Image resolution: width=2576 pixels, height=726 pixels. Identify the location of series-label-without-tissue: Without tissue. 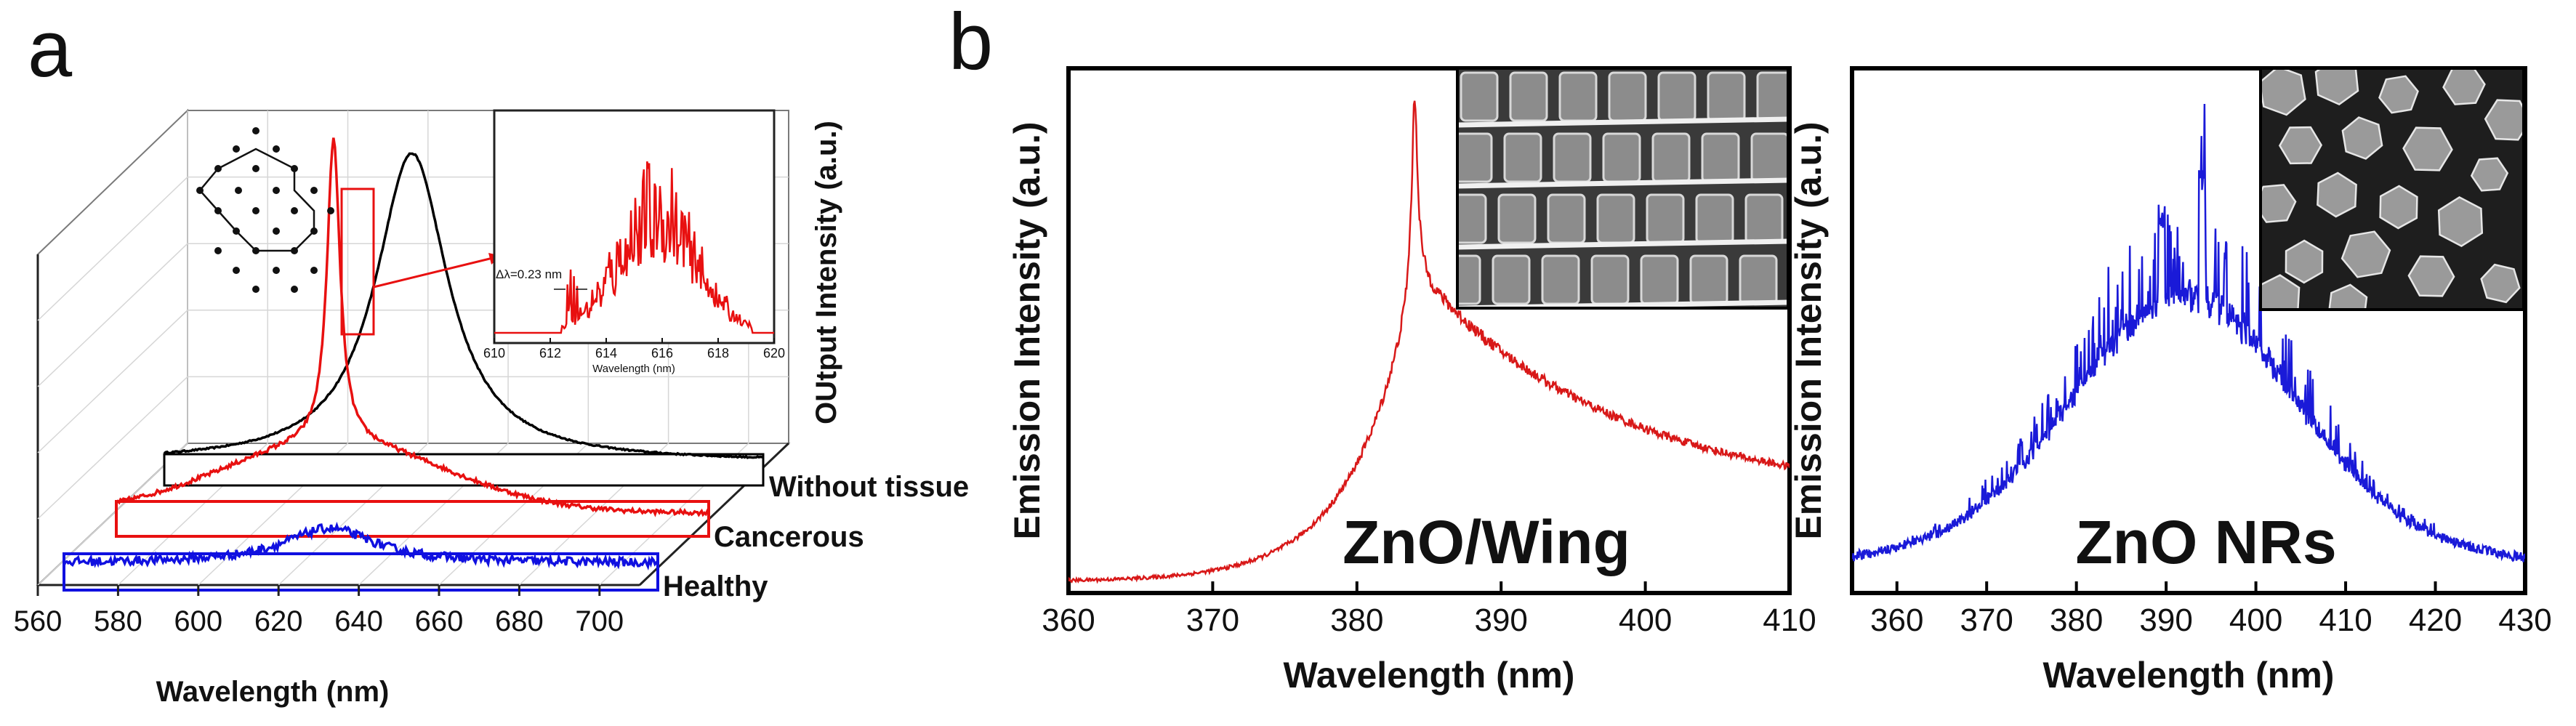
(869, 487).